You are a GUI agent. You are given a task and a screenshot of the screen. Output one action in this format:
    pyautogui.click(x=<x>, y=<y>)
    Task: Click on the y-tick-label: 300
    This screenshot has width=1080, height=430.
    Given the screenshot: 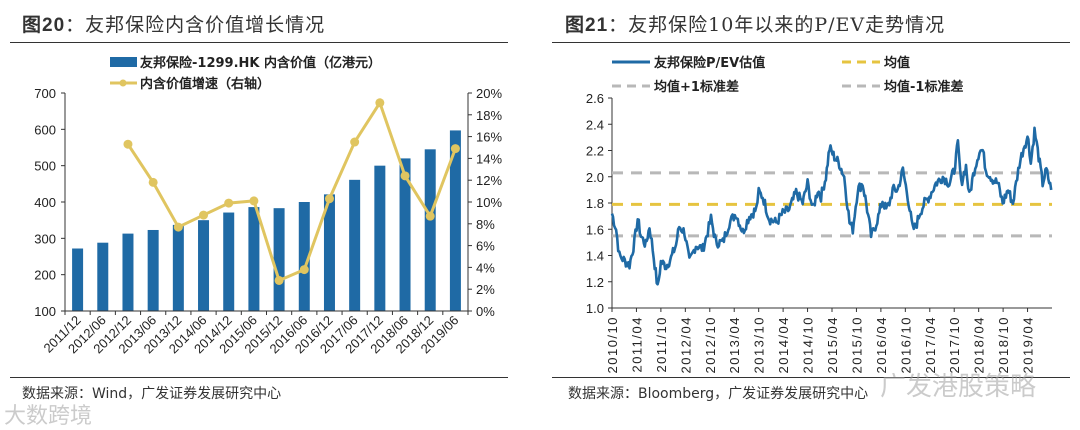 What is the action you would take?
    pyautogui.click(x=45, y=238)
    